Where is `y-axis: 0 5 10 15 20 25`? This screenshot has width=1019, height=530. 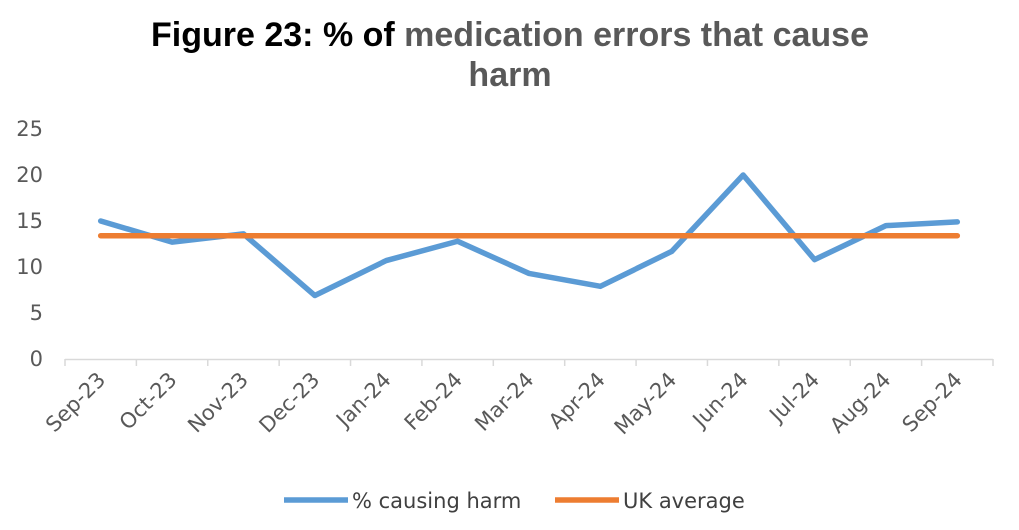 y-axis: 0 5 10 15 20 25 is located at coordinates (29, 244).